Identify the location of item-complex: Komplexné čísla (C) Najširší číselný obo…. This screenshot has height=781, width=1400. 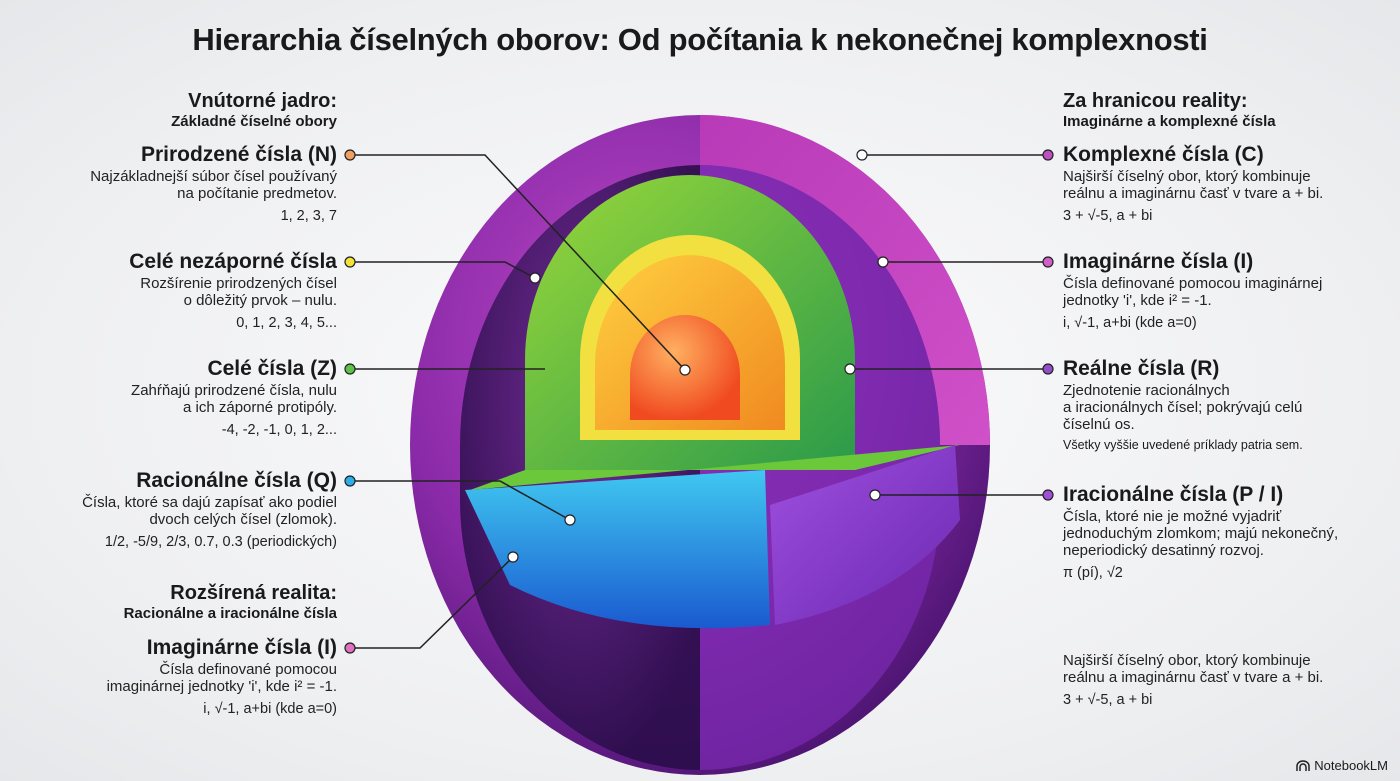
(1193, 183).